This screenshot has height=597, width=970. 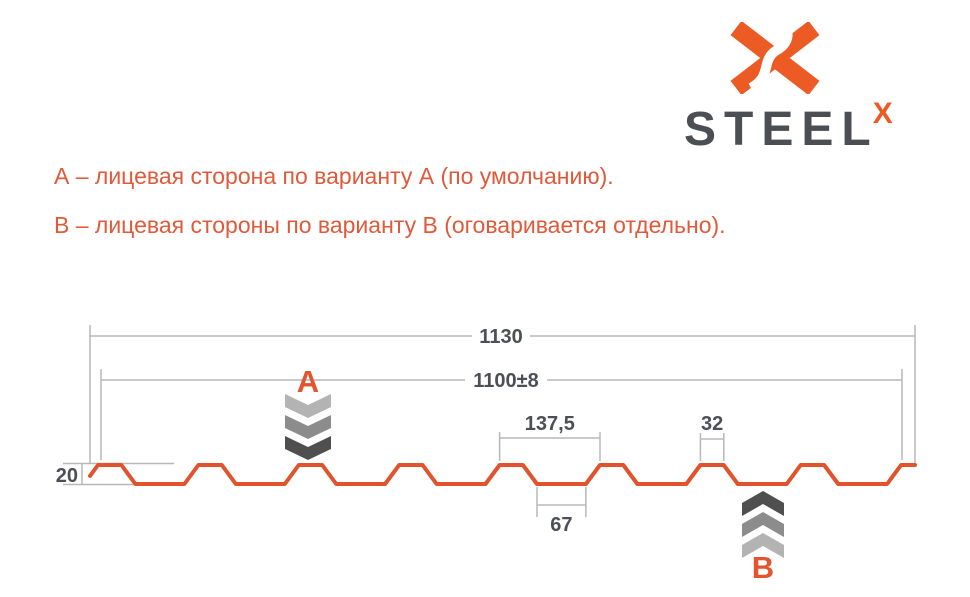 What do you see at coordinates (550, 424) in the screenshot?
I see `dim-rib-pitch: 137,5` at bounding box center [550, 424].